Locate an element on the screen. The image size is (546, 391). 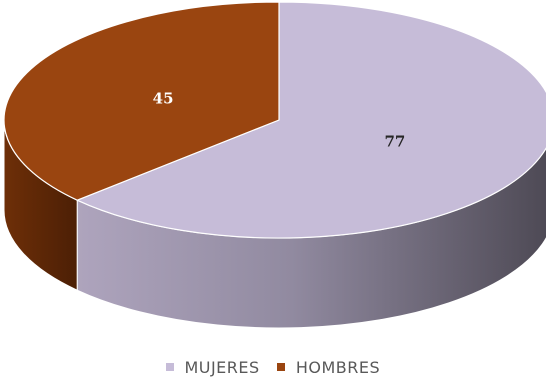
pie-data-labels: 77 45 is located at coordinates (279, 119).